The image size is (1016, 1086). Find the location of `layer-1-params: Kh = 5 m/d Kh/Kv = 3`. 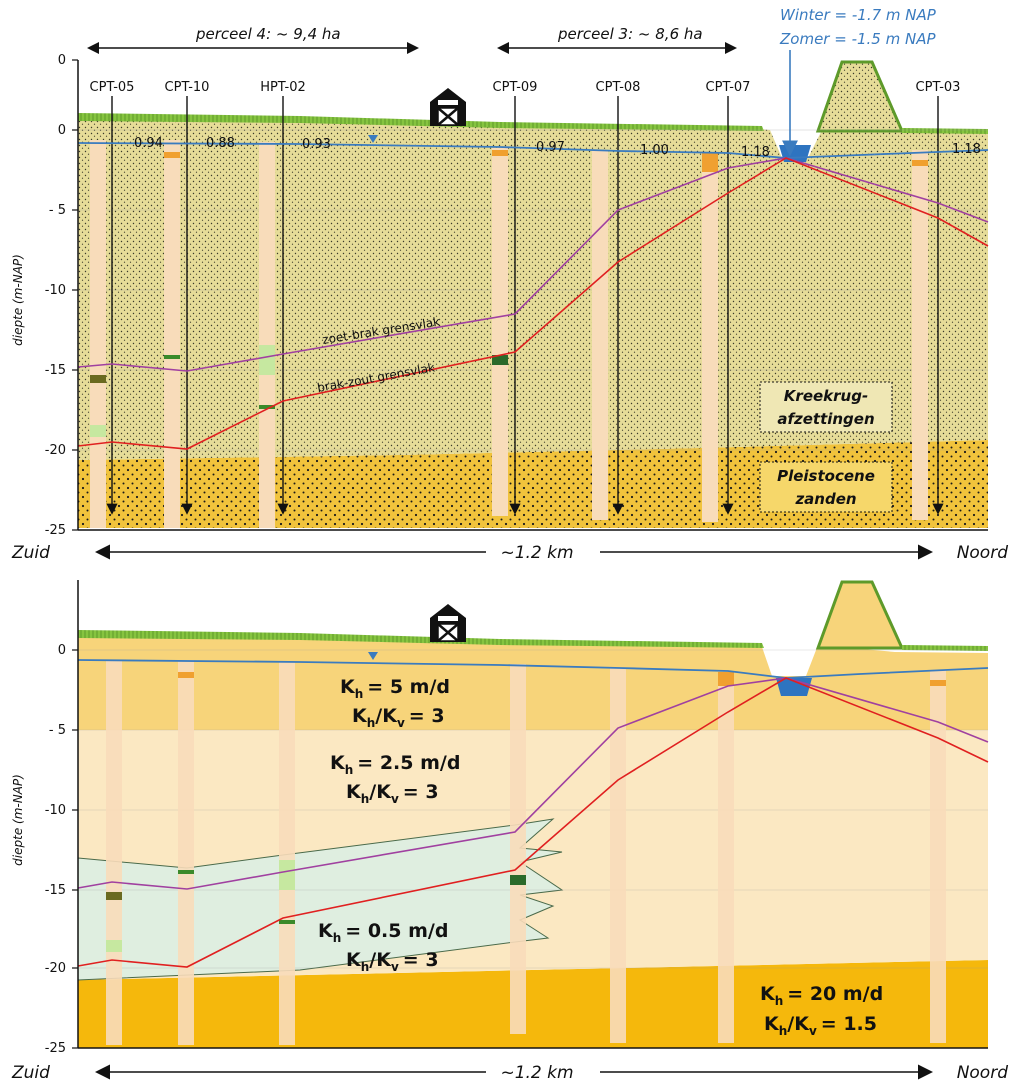

layer-1-params: Kh = 5 m/d Kh/Kv = 3 is located at coordinates (395, 703).